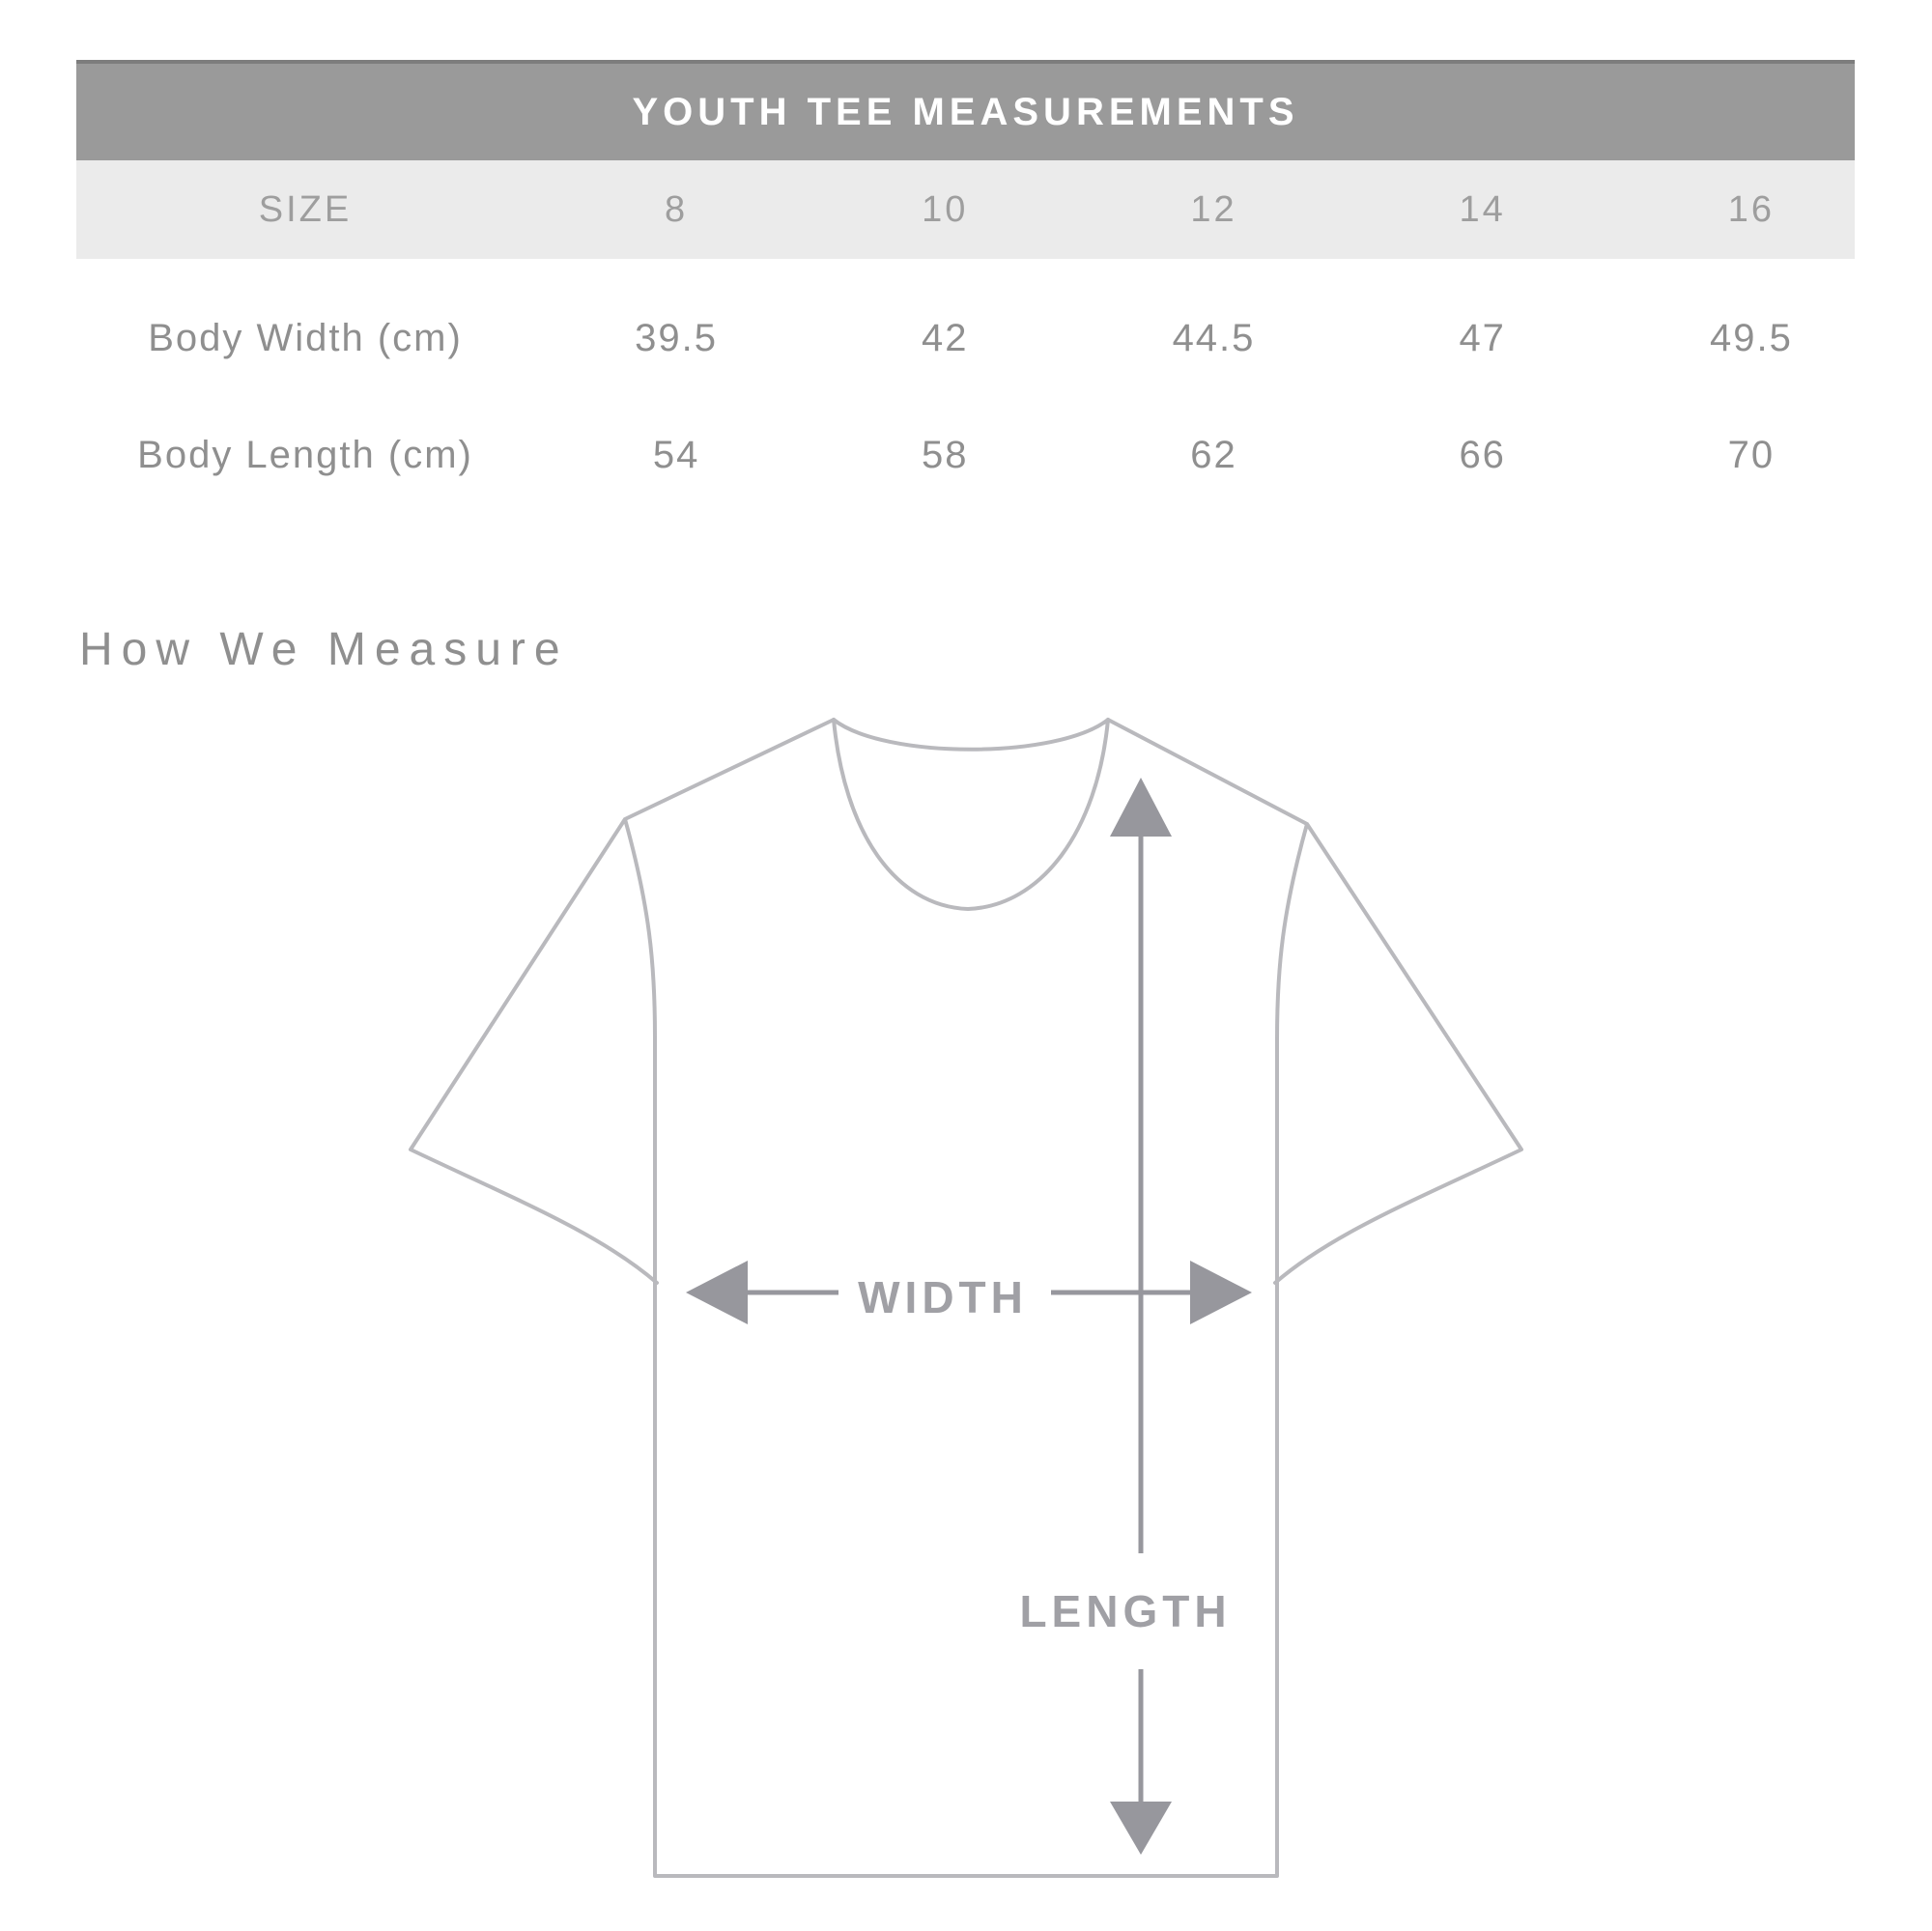 Image resolution: width=1932 pixels, height=1931 pixels. What do you see at coordinates (1482, 209) in the screenshot?
I see `size-column-14: 14` at bounding box center [1482, 209].